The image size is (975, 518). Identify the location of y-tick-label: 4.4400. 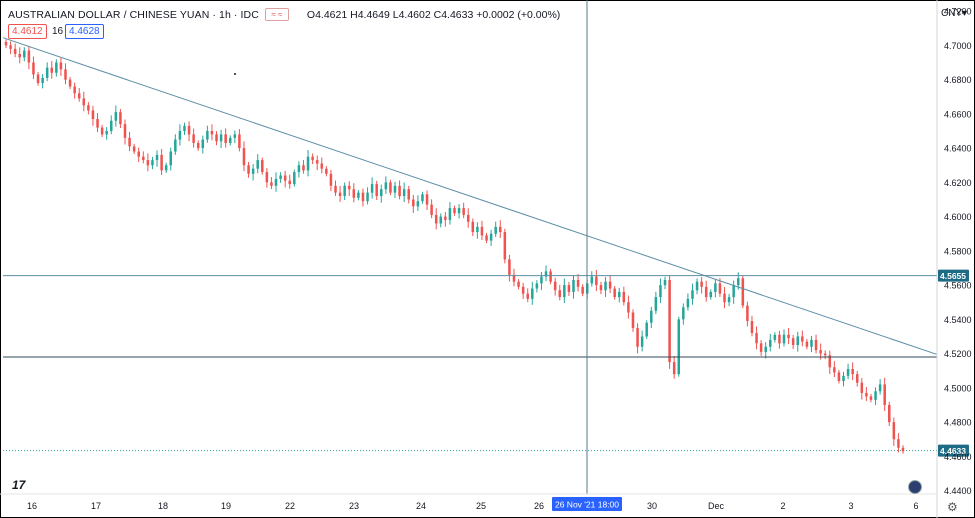
(958, 491).